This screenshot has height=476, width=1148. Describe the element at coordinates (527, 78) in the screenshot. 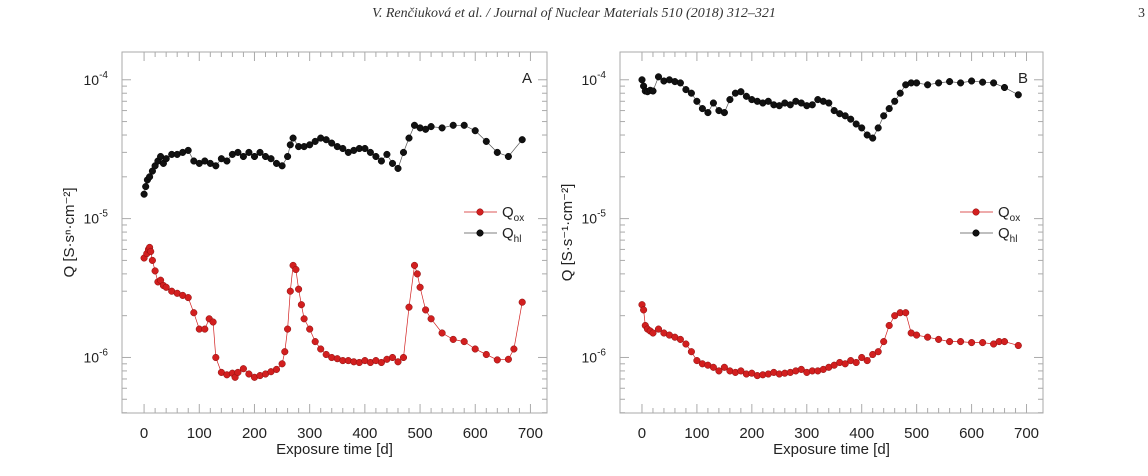

I see `panel-letter: A` at that location.